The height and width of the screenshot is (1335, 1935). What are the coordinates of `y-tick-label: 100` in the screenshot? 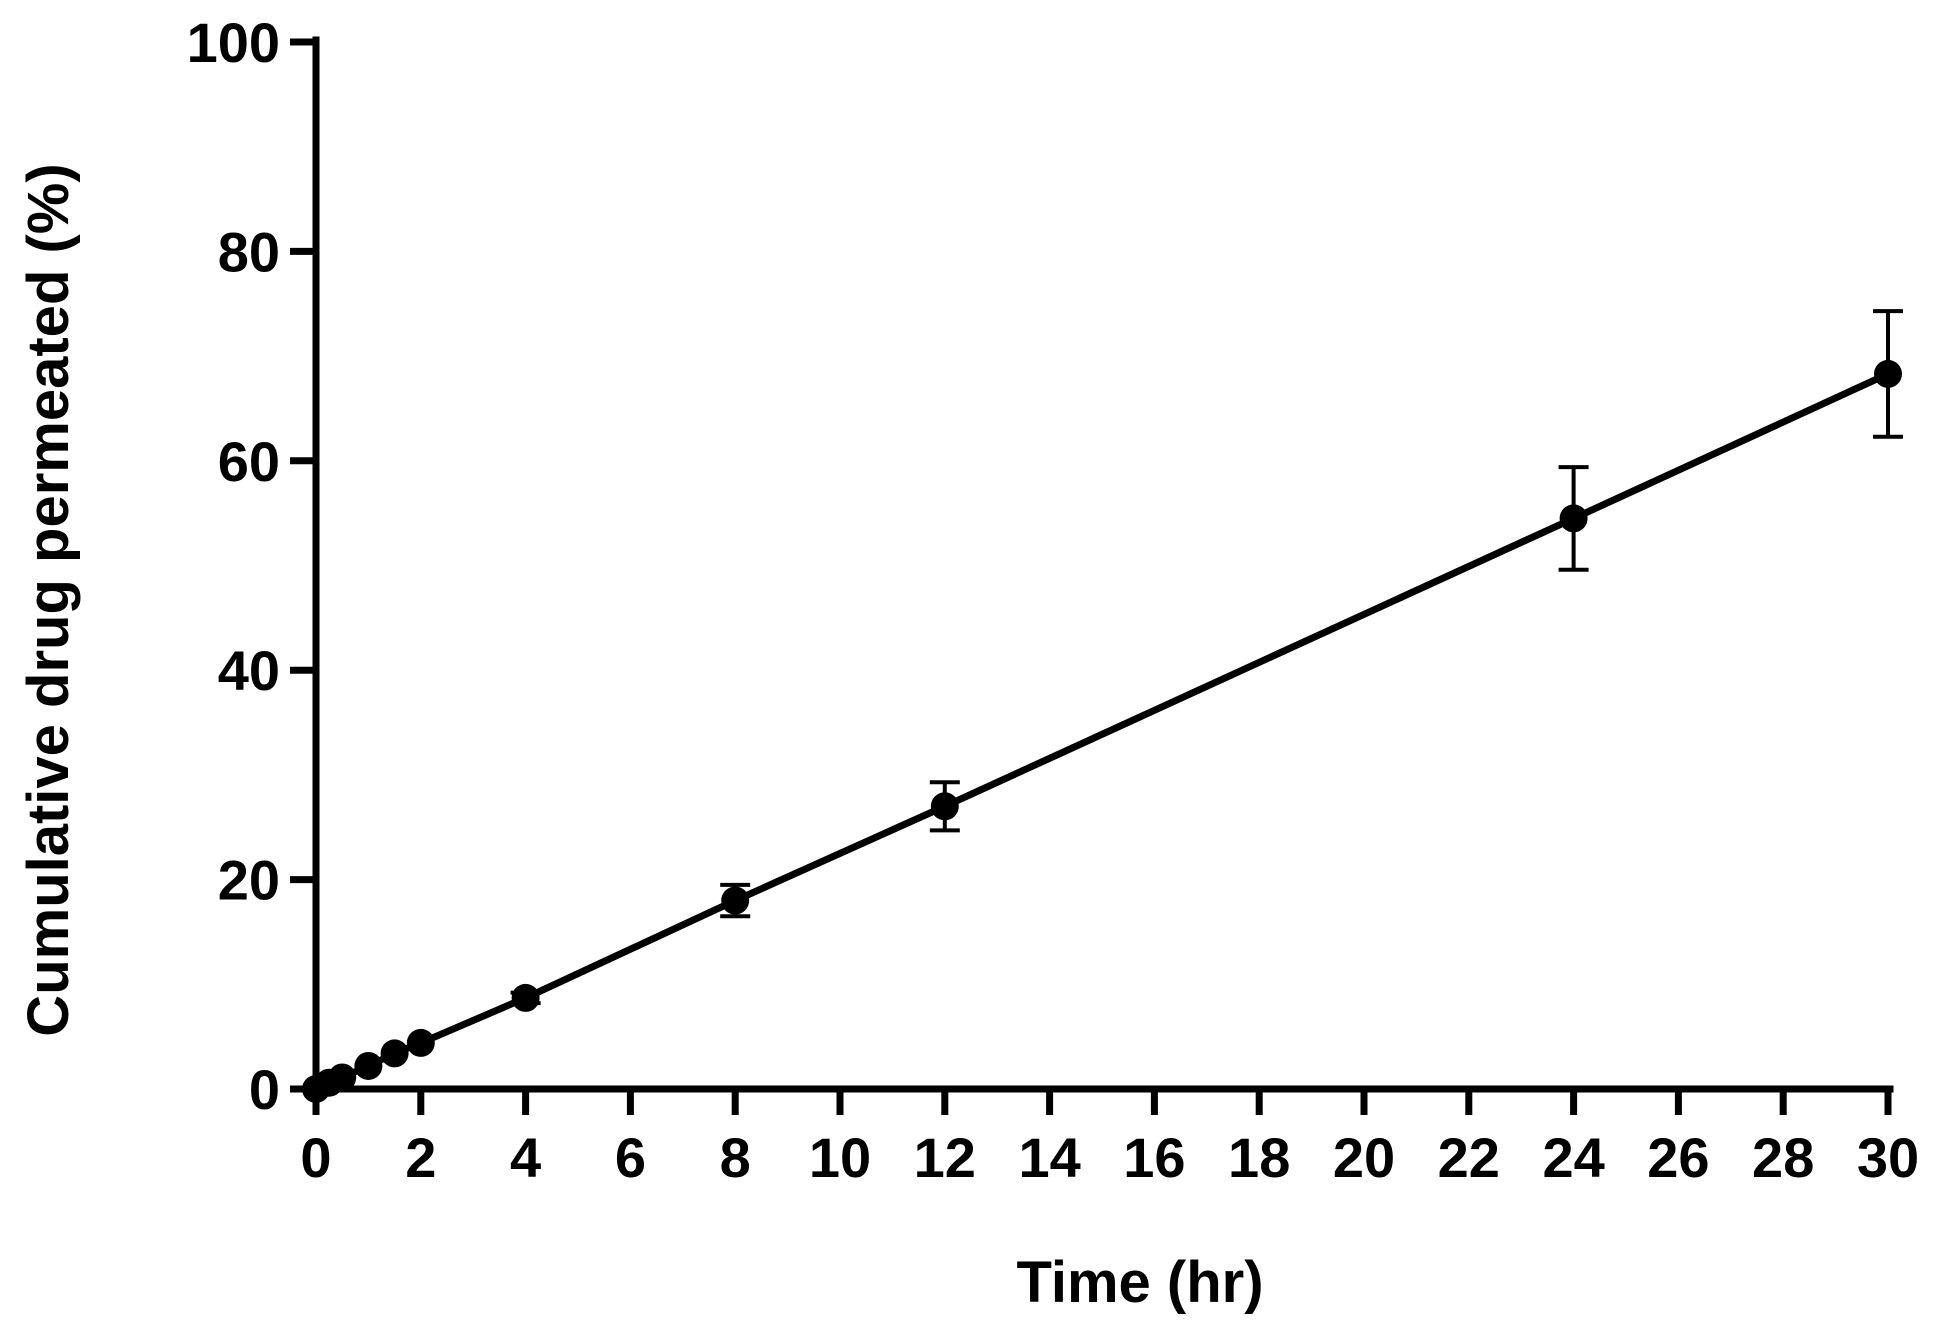 It's located at (233, 42).